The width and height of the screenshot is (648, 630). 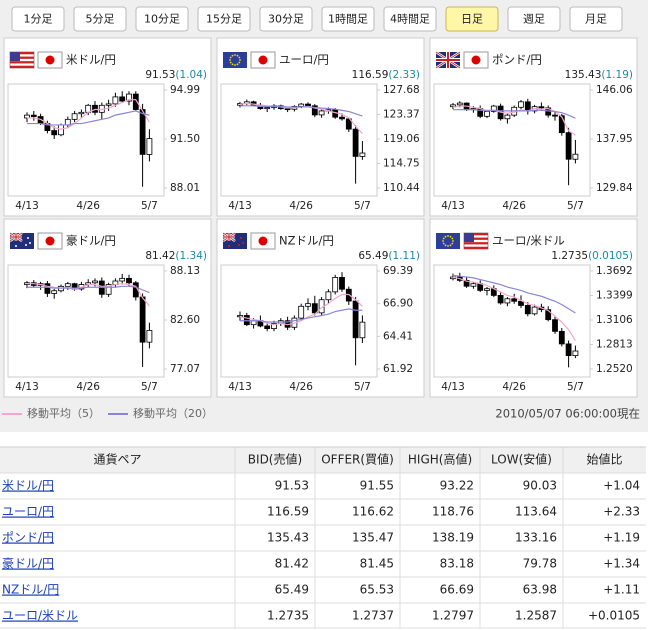 I want to click on tab: 10分足, so click(x=162, y=19).